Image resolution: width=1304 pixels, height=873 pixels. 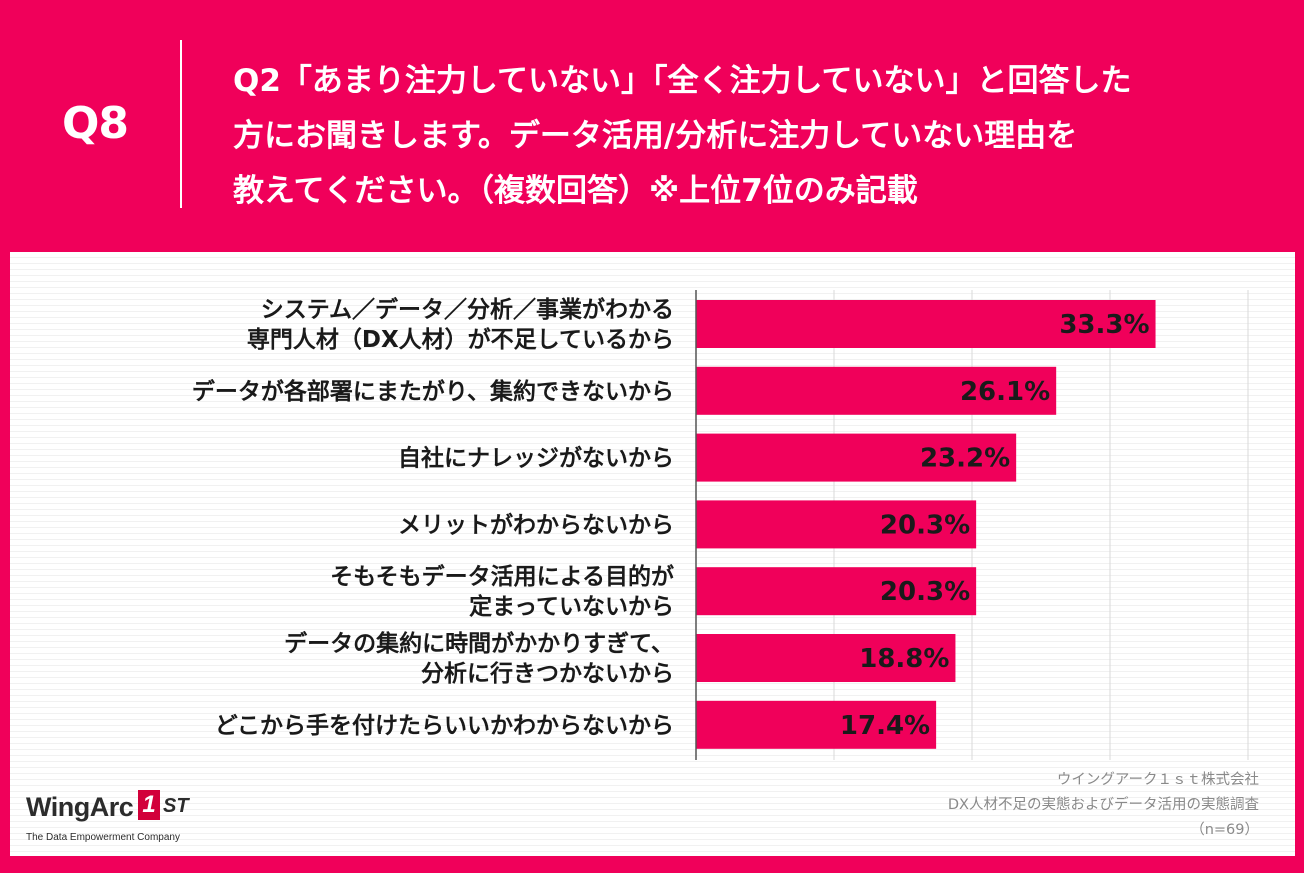 What do you see at coordinates (885, 726) in the screenshot?
I see `data-label: 17.4%` at bounding box center [885, 726].